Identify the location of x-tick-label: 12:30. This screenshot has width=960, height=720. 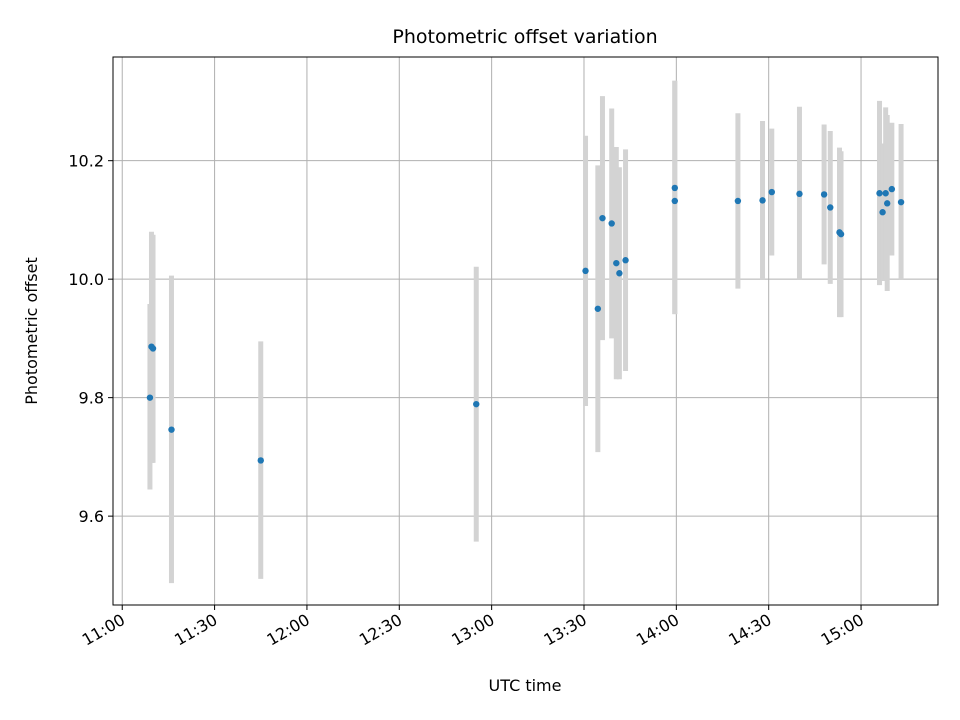
(380, 630).